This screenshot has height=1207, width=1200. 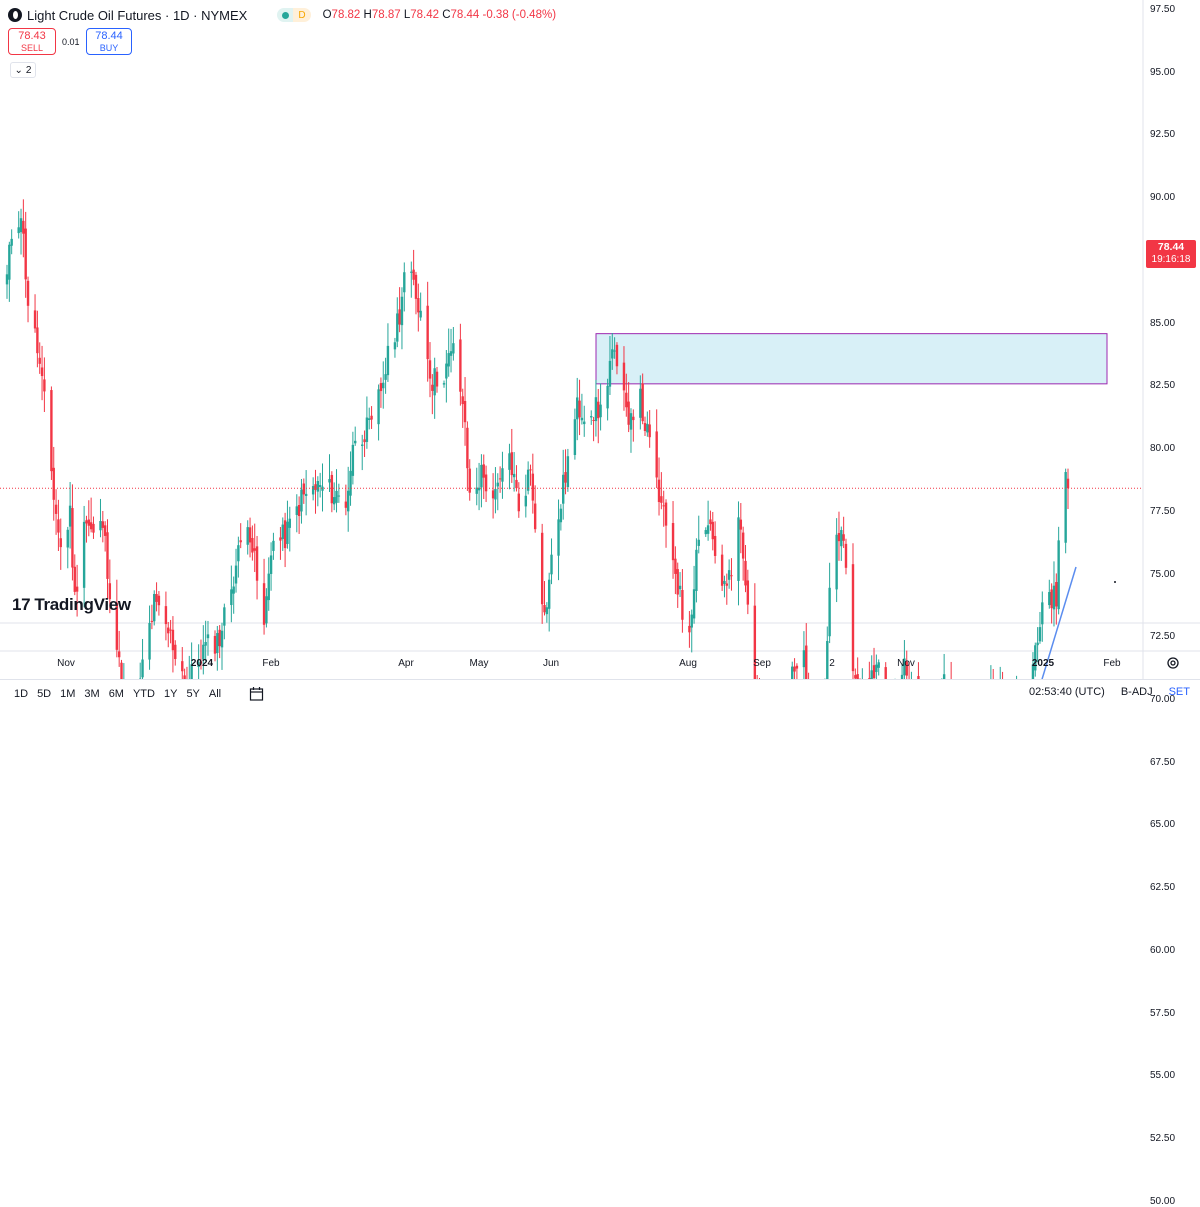 What do you see at coordinates (465, 15) in the screenshot?
I see `close-value: 78.44` at bounding box center [465, 15].